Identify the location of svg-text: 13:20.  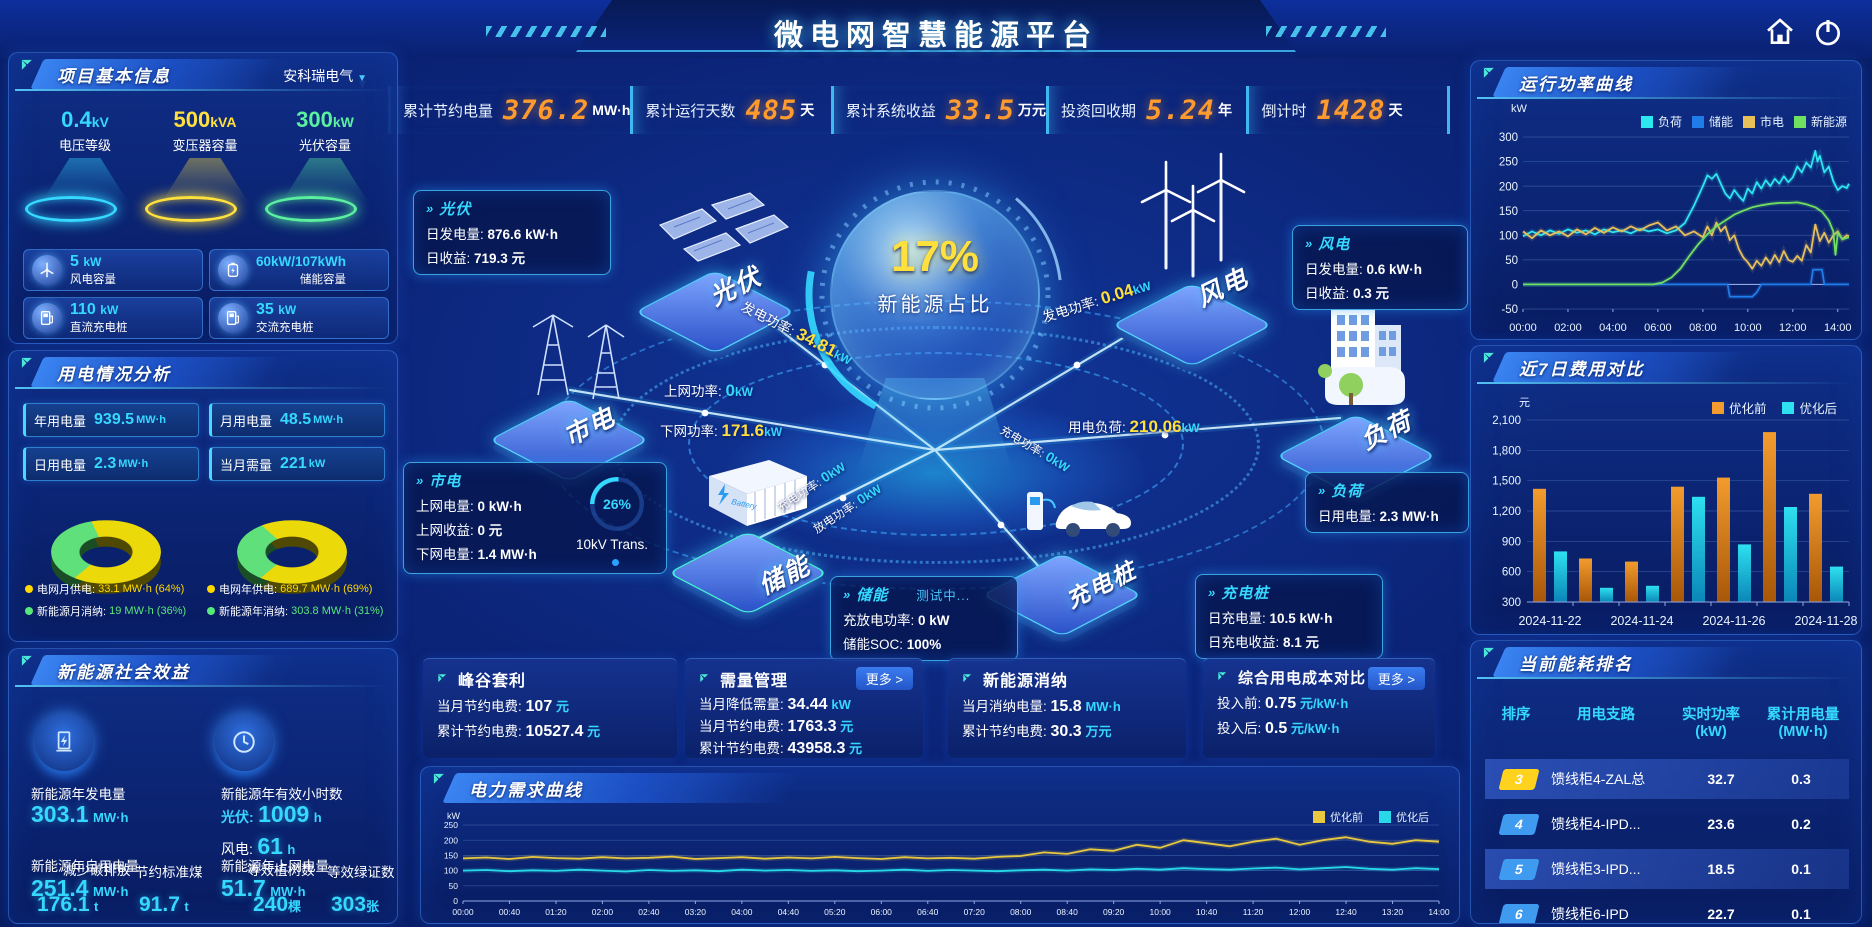
(1393, 912).